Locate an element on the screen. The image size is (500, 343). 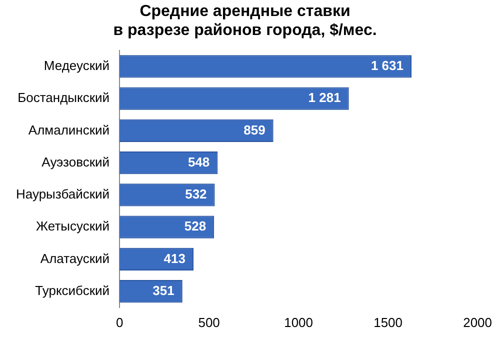
x-tick-label: 500 is located at coordinates (209, 322).